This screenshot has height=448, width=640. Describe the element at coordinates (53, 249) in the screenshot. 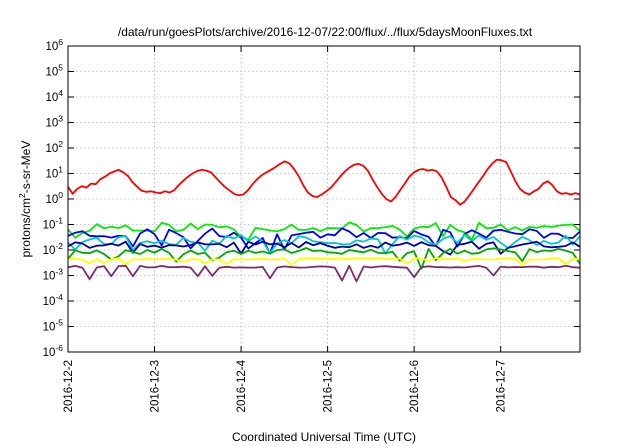

I see `y-tick-label: 10⁻²` at that location.